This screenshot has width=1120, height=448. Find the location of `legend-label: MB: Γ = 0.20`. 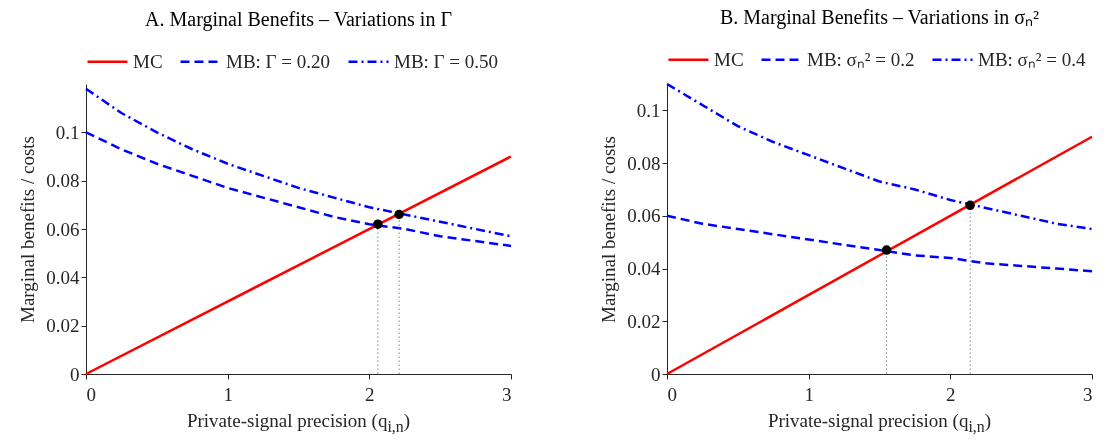

legend-label: MB: Γ = 0.20 is located at coordinates (278, 61).